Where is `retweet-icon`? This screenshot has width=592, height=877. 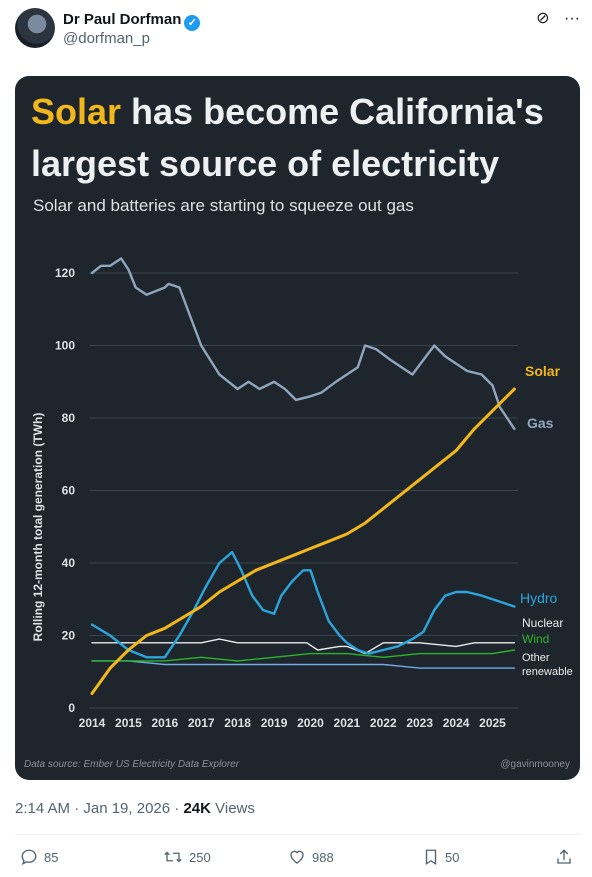
retweet-icon is located at coordinates (173, 857).